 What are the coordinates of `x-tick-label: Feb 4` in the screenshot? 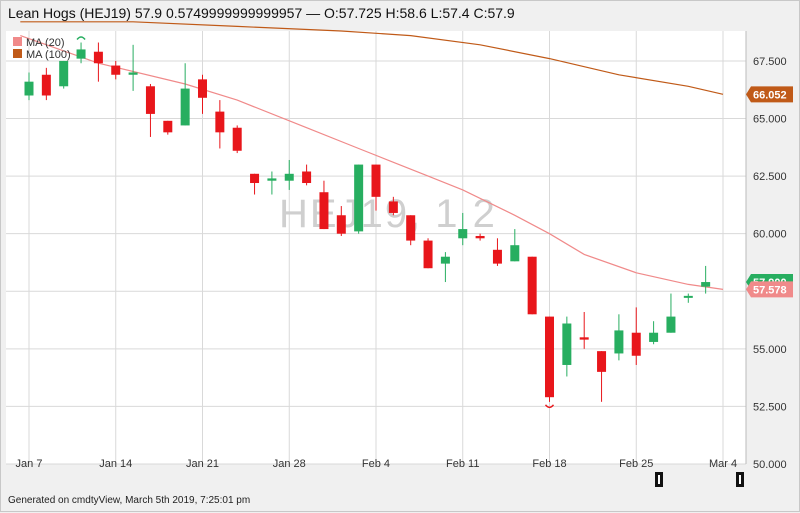 It's located at (376, 464).